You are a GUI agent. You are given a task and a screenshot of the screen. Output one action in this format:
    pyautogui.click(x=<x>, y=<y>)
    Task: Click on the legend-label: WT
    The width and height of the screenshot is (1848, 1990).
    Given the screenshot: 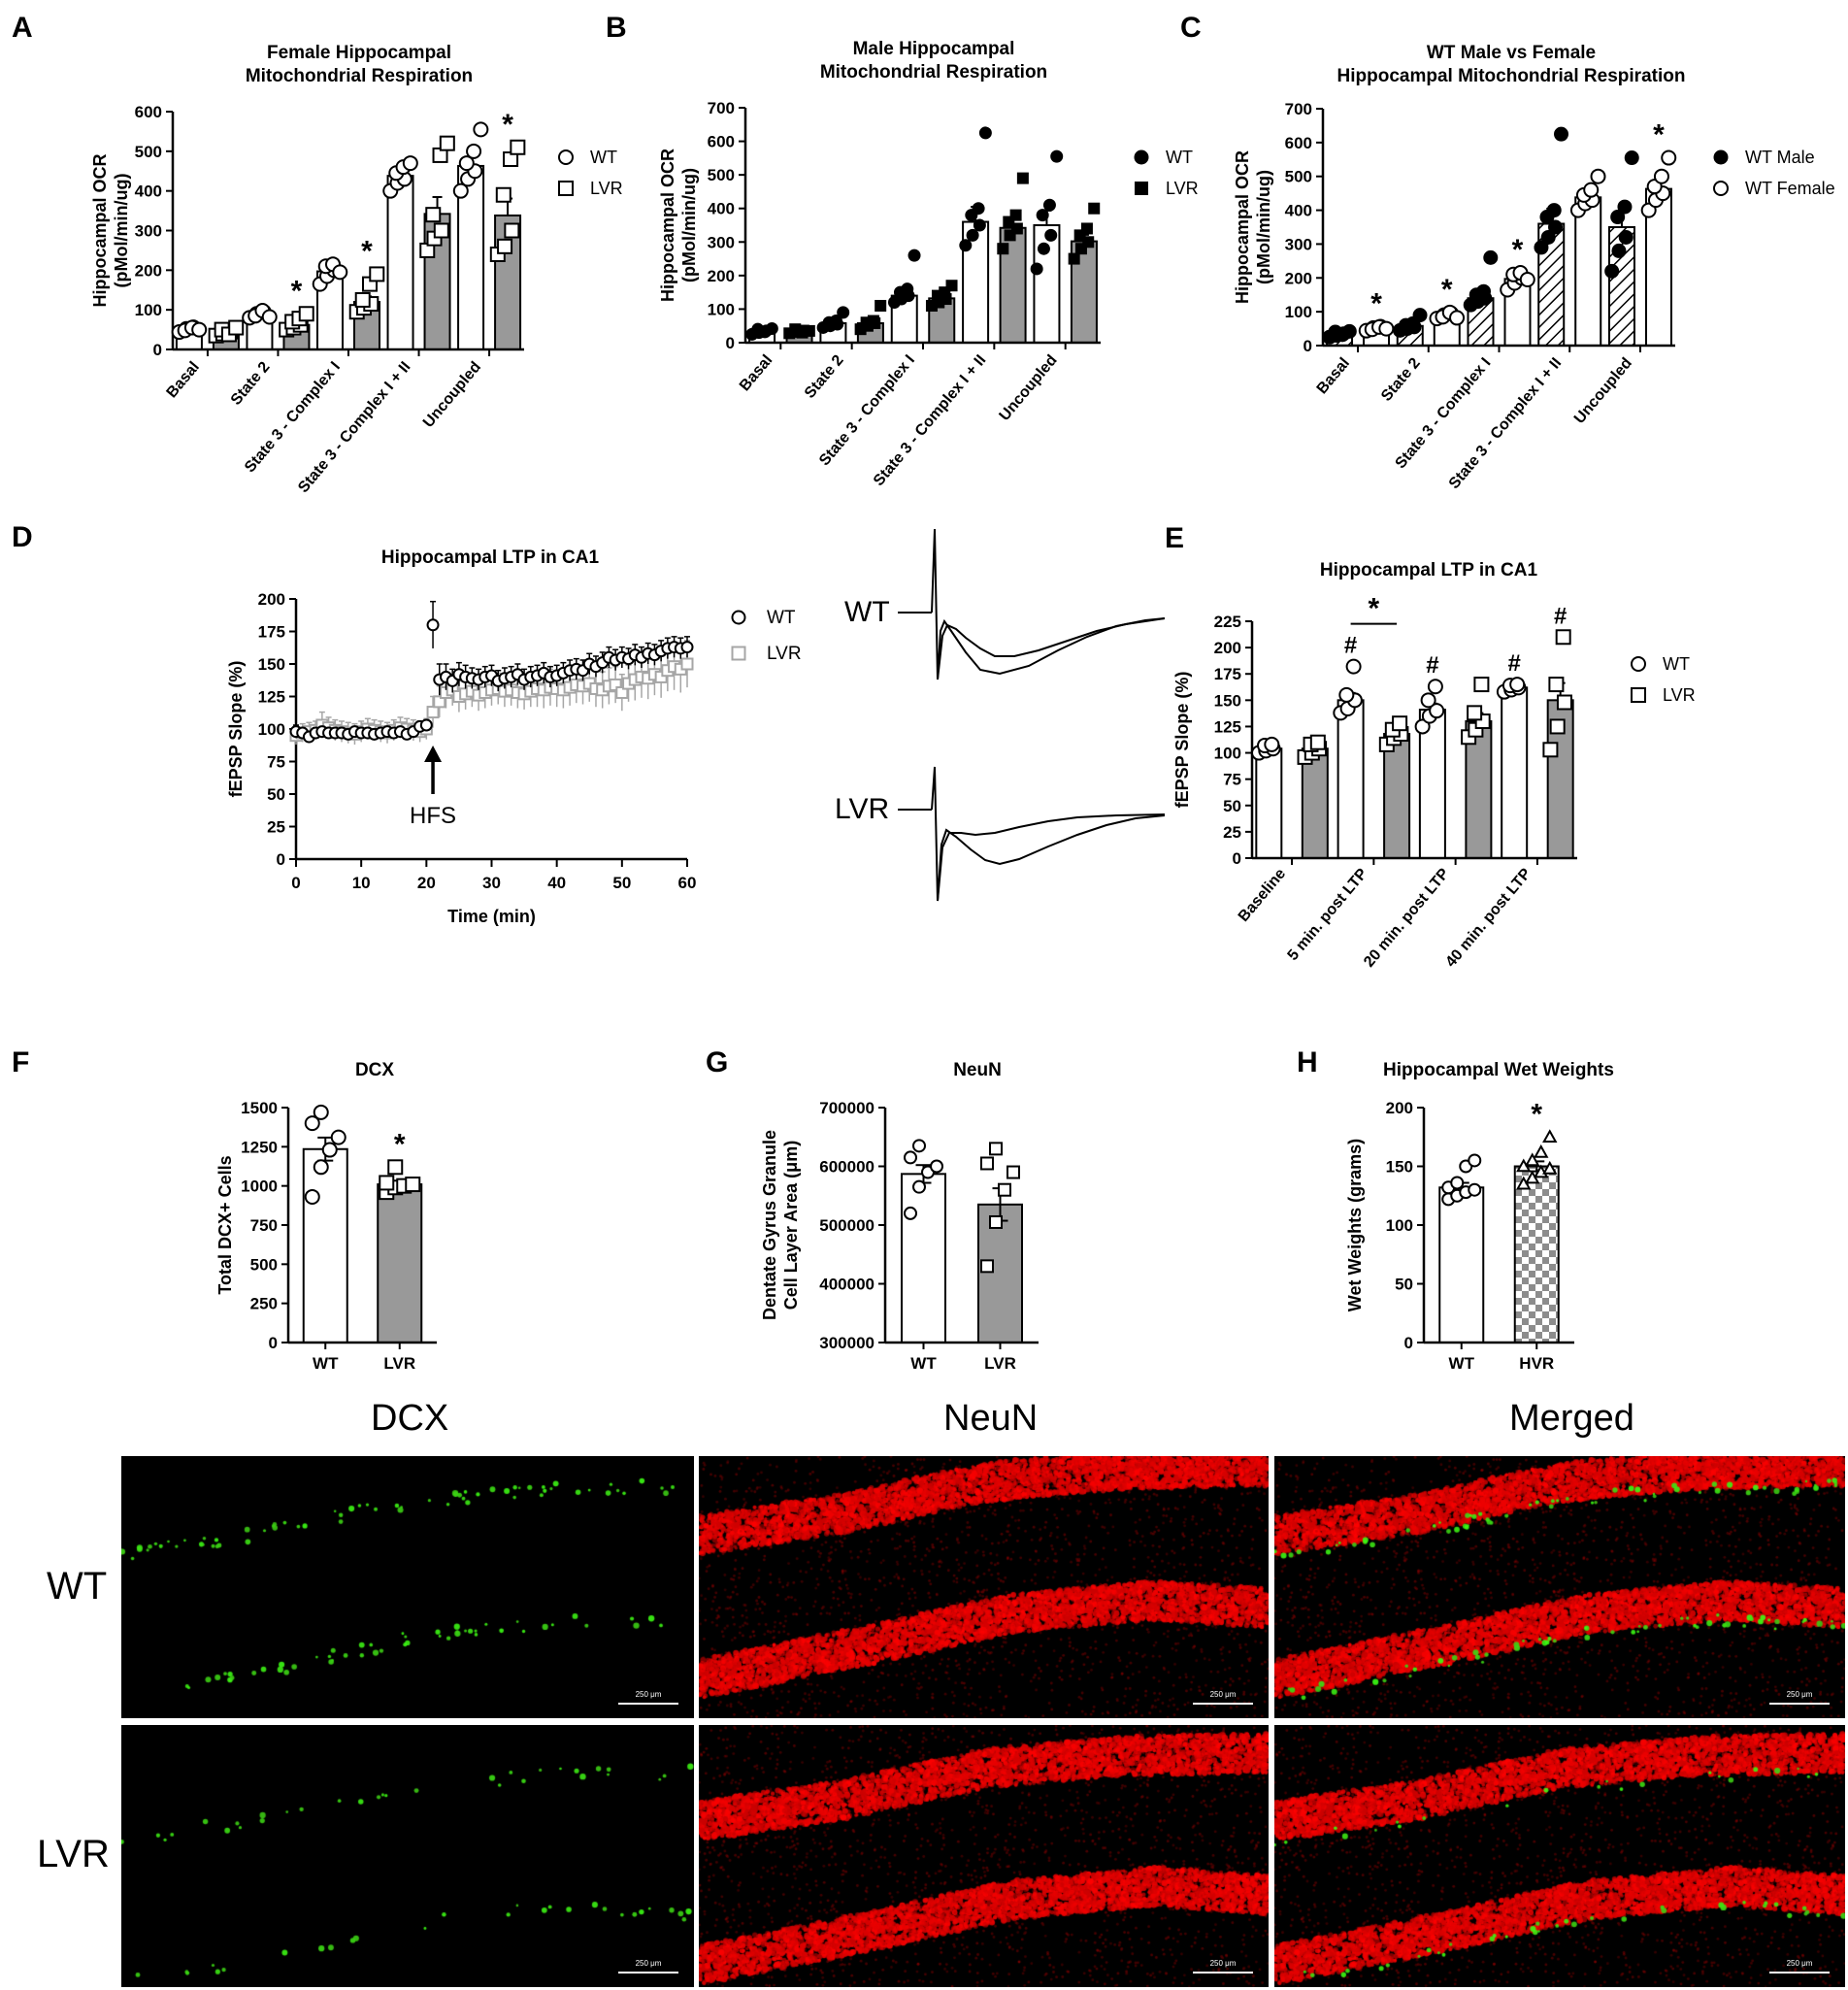 What is the action you would take?
    pyautogui.click(x=603, y=157)
    